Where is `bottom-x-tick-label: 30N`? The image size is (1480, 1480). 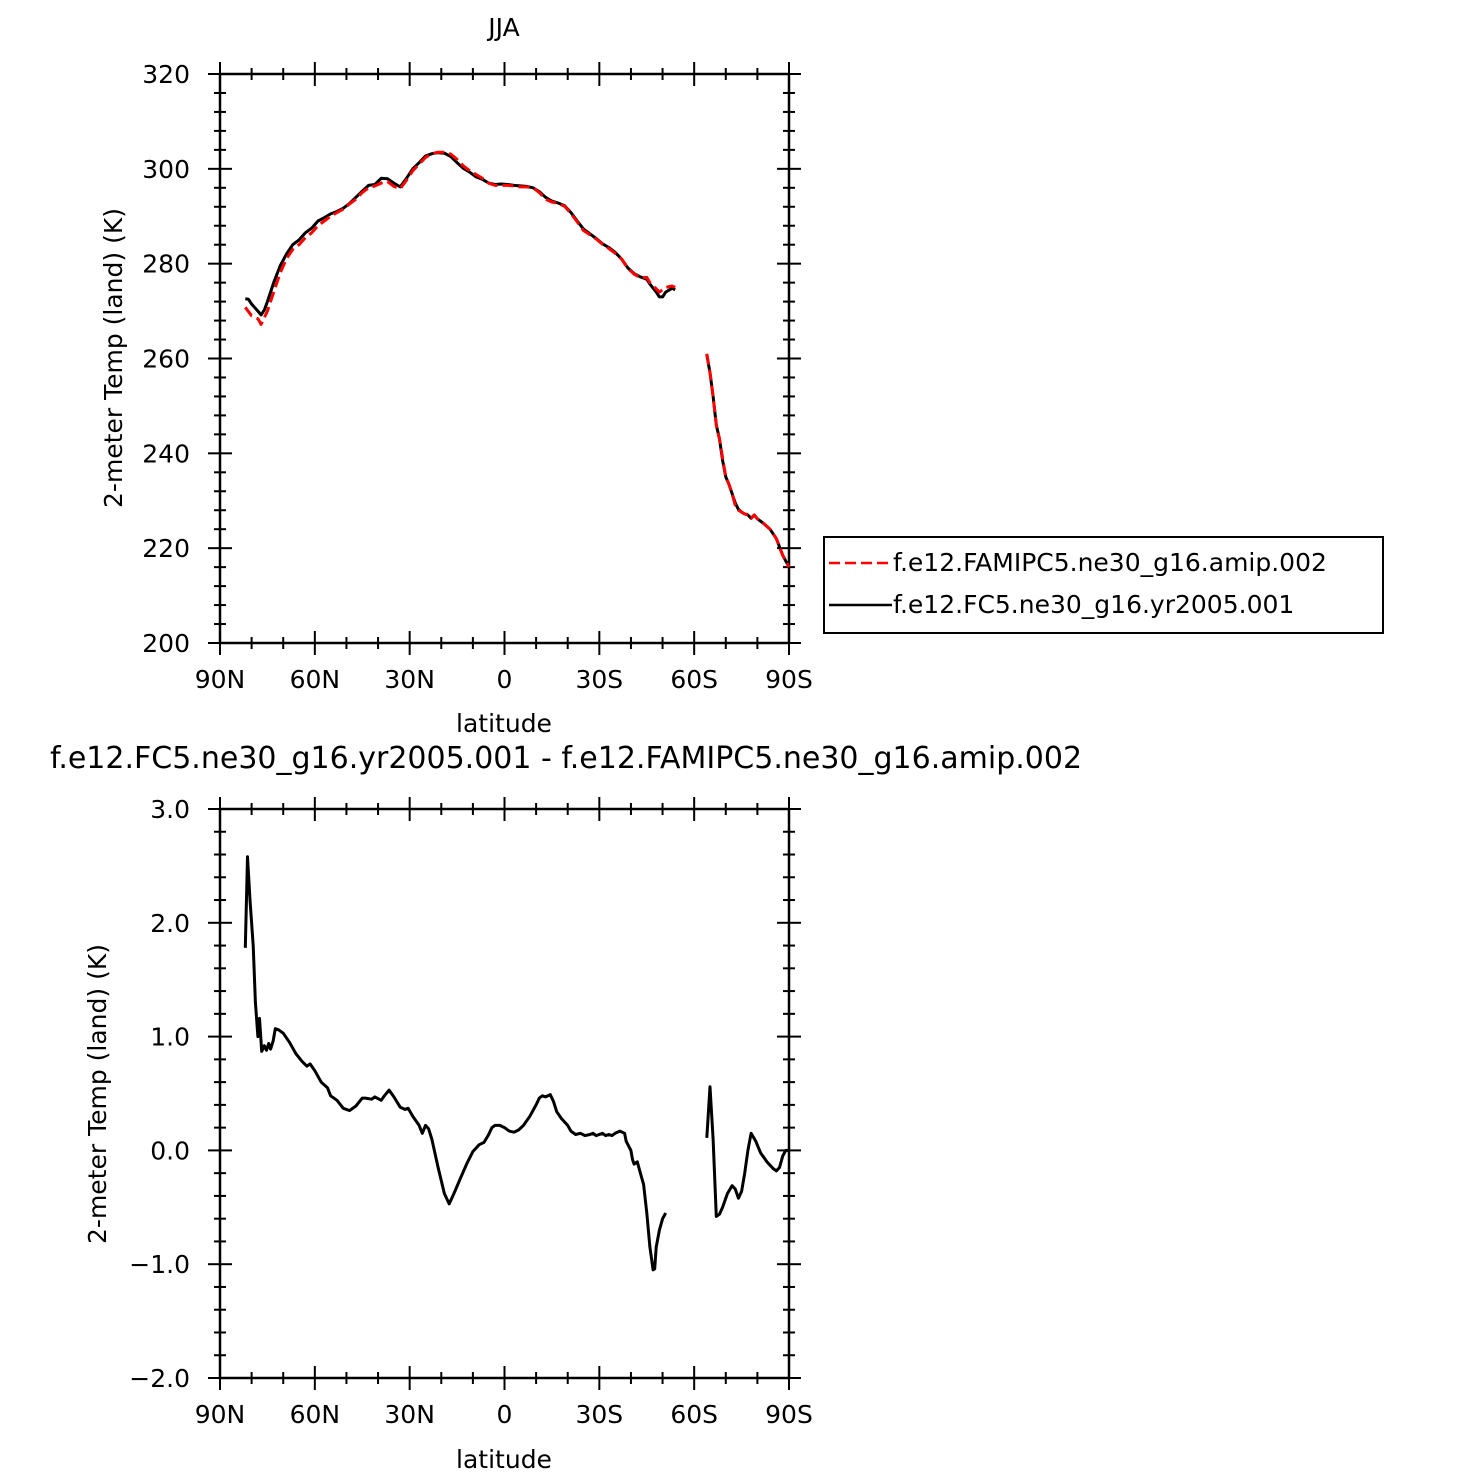 bottom-x-tick-label: 30N is located at coordinates (409, 1414).